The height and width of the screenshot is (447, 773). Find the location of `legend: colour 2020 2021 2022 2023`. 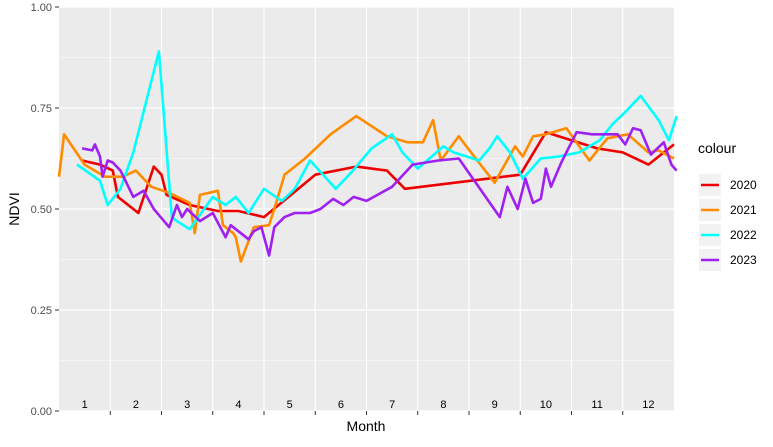

legend: colour 2020 2021 2022 2023 is located at coordinates (727, 205).